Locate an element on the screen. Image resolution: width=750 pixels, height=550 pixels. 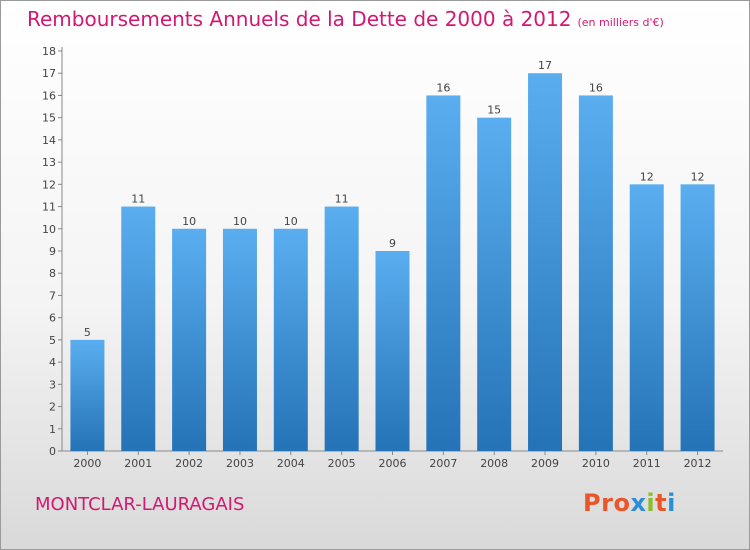
y-tick-label: 13 is located at coordinates (49, 162).